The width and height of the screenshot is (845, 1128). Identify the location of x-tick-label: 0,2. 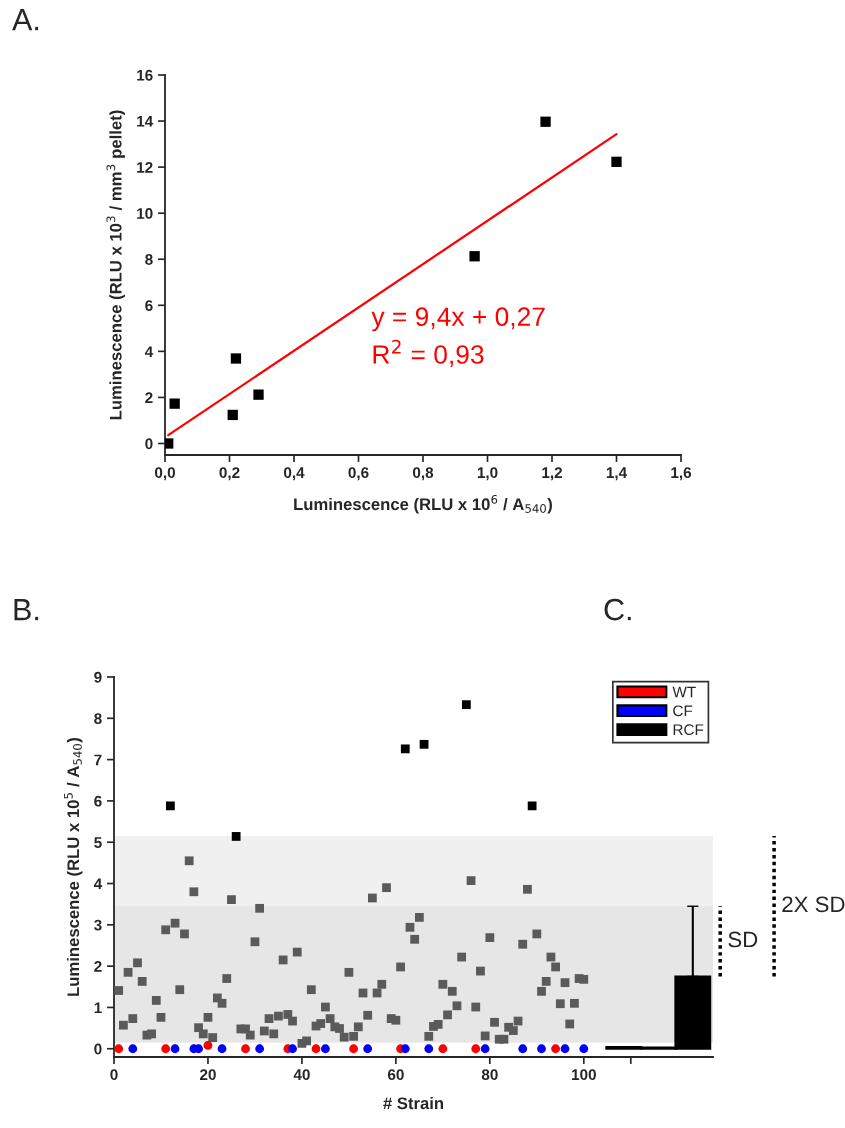
(229, 474).